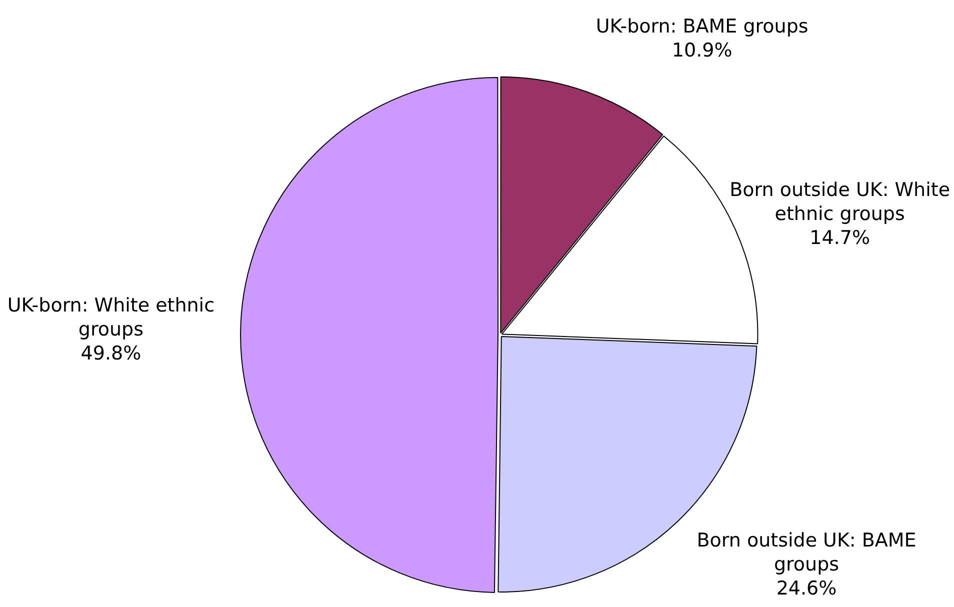  I want to click on data-label: 49.8%, so click(111, 353).